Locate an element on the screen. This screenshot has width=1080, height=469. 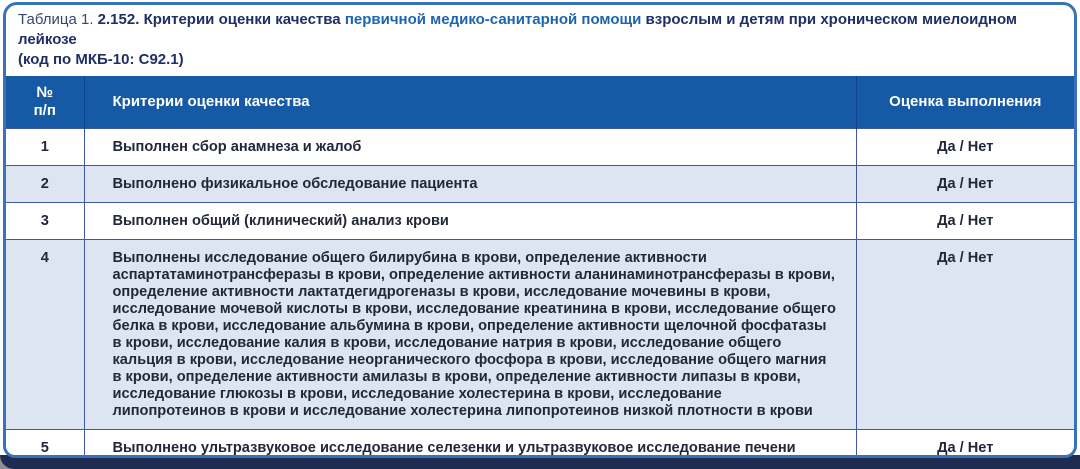
criteria-cell: Выполнен сбор анамнеза и жалоб is located at coordinates (469, 147).